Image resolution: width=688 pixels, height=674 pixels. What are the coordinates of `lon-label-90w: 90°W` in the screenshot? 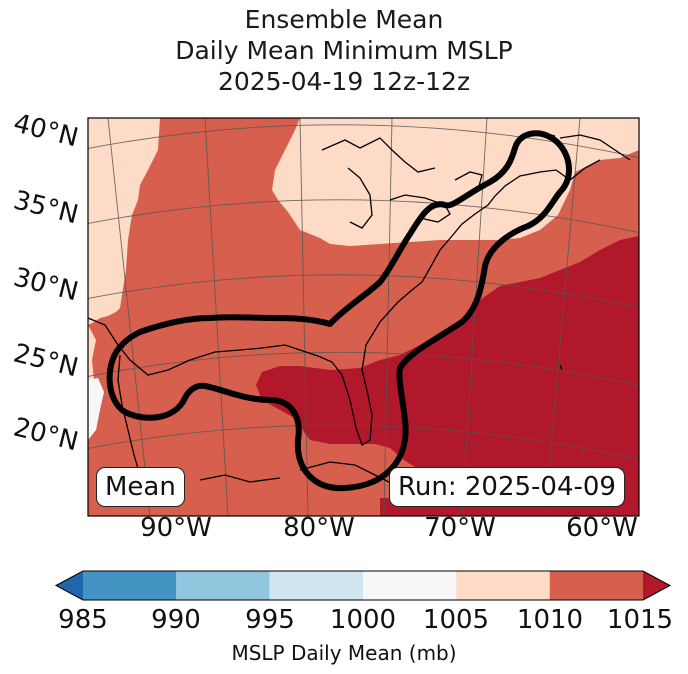 It's located at (176, 528).